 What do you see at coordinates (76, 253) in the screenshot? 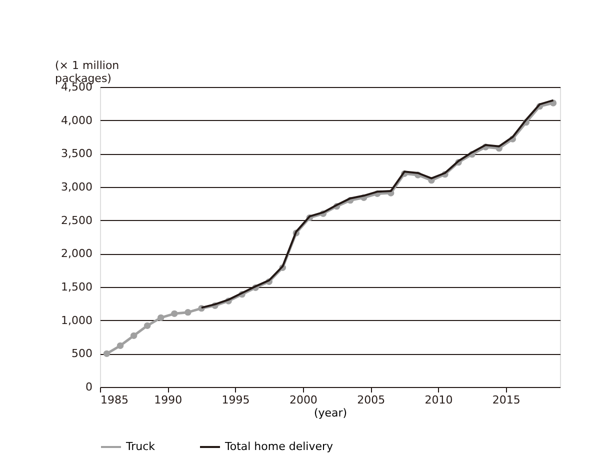
I see `y-tick-label: 2,000` at bounding box center [76, 253].